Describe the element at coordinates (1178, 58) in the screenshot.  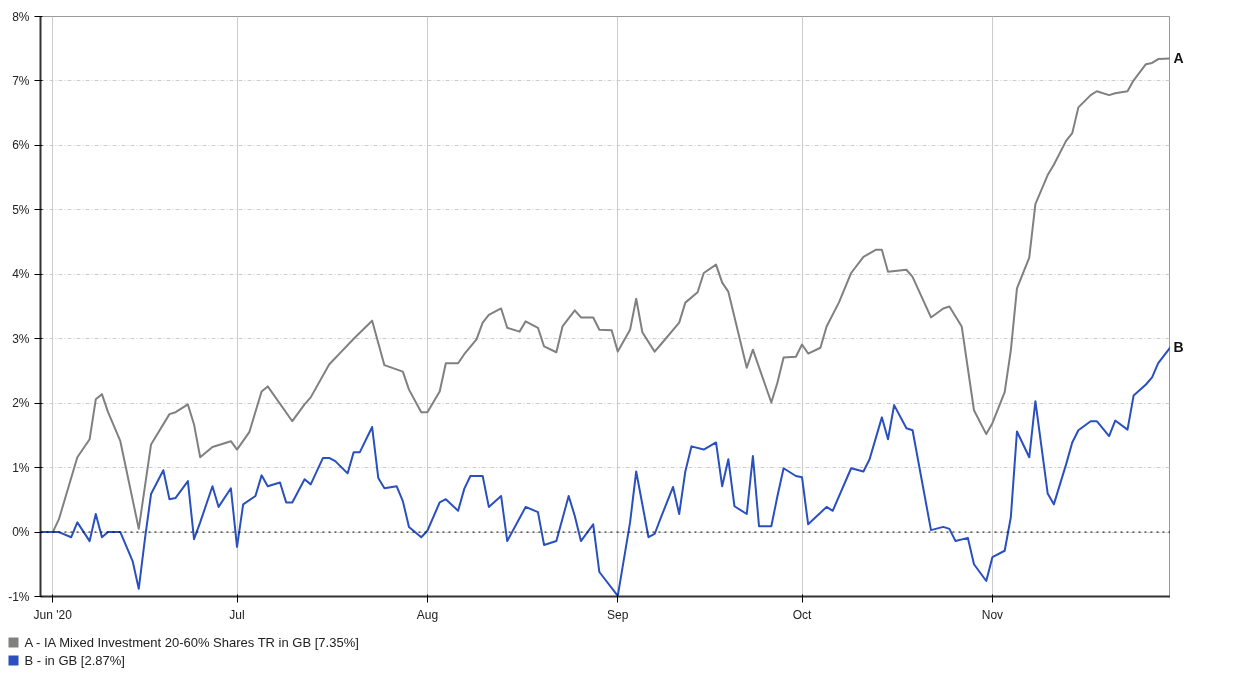
I see `annotation: A` at that location.